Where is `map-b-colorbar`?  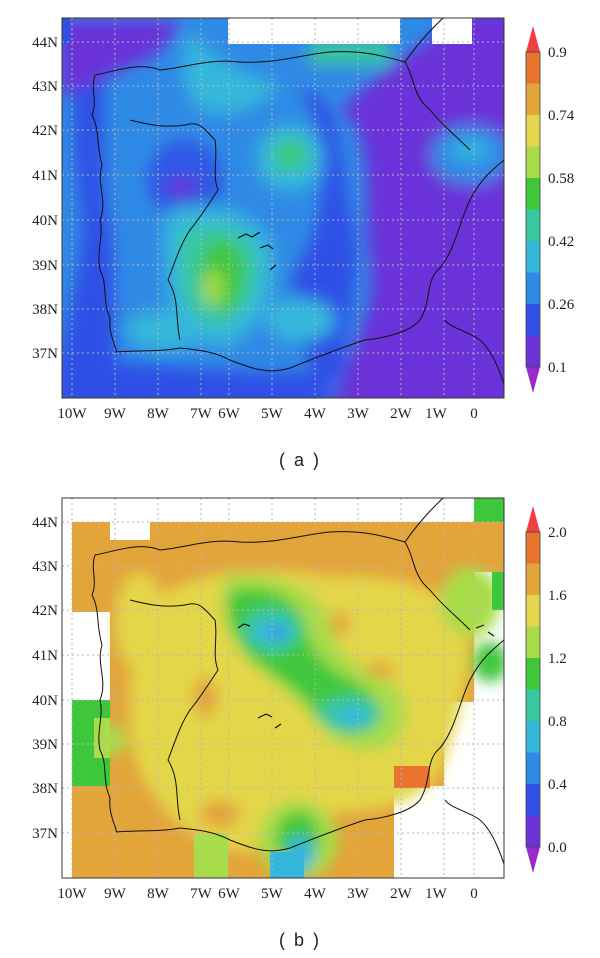 map-b-colorbar is located at coordinates (533, 689).